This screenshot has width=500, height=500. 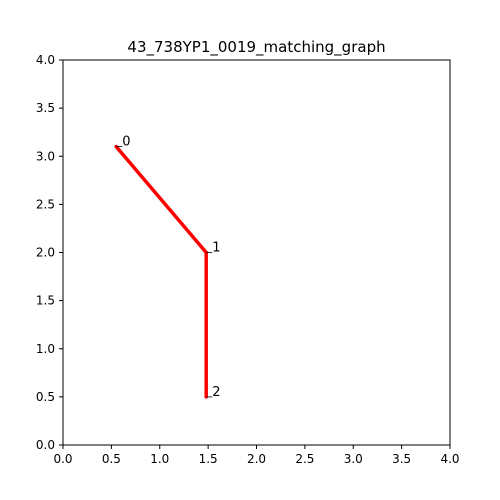 I want to click on edges-layer, so click(x=161, y=271).